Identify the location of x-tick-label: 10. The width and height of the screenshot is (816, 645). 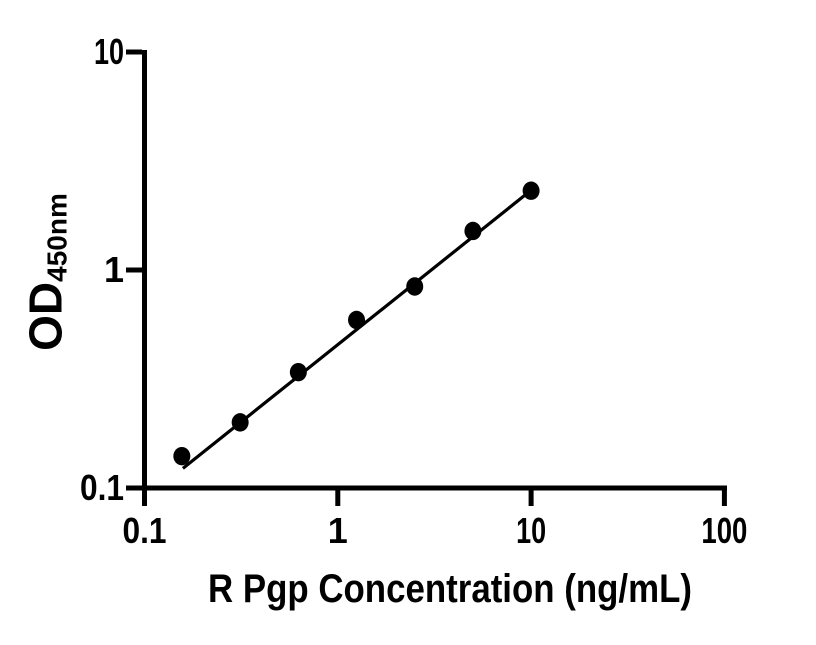
(531, 530).